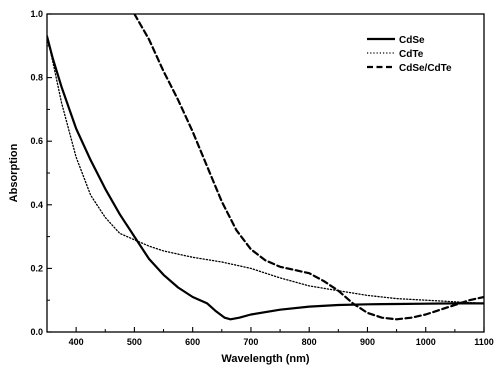 This screenshot has width=494, height=368. I want to click on y-tick-label: 0.4, so click(36, 205).